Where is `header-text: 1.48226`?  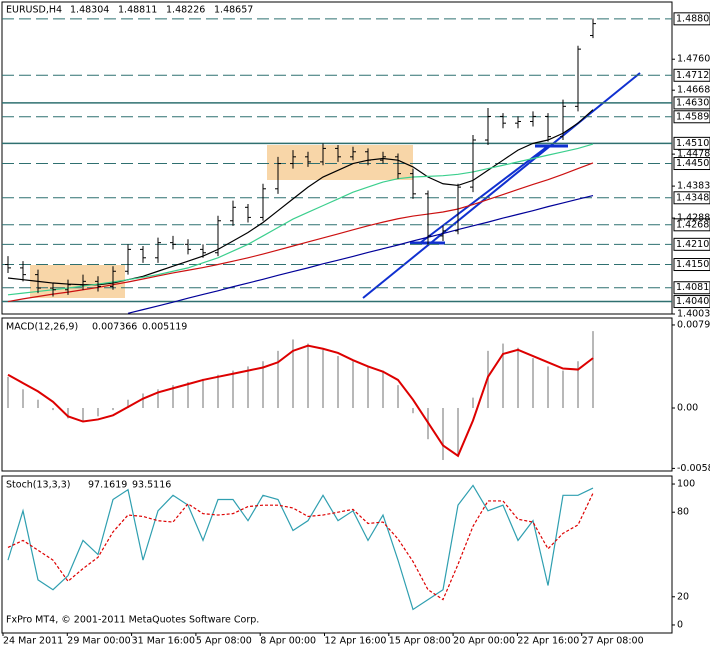 header-text: 1.48226 is located at coordinates (185, 10).